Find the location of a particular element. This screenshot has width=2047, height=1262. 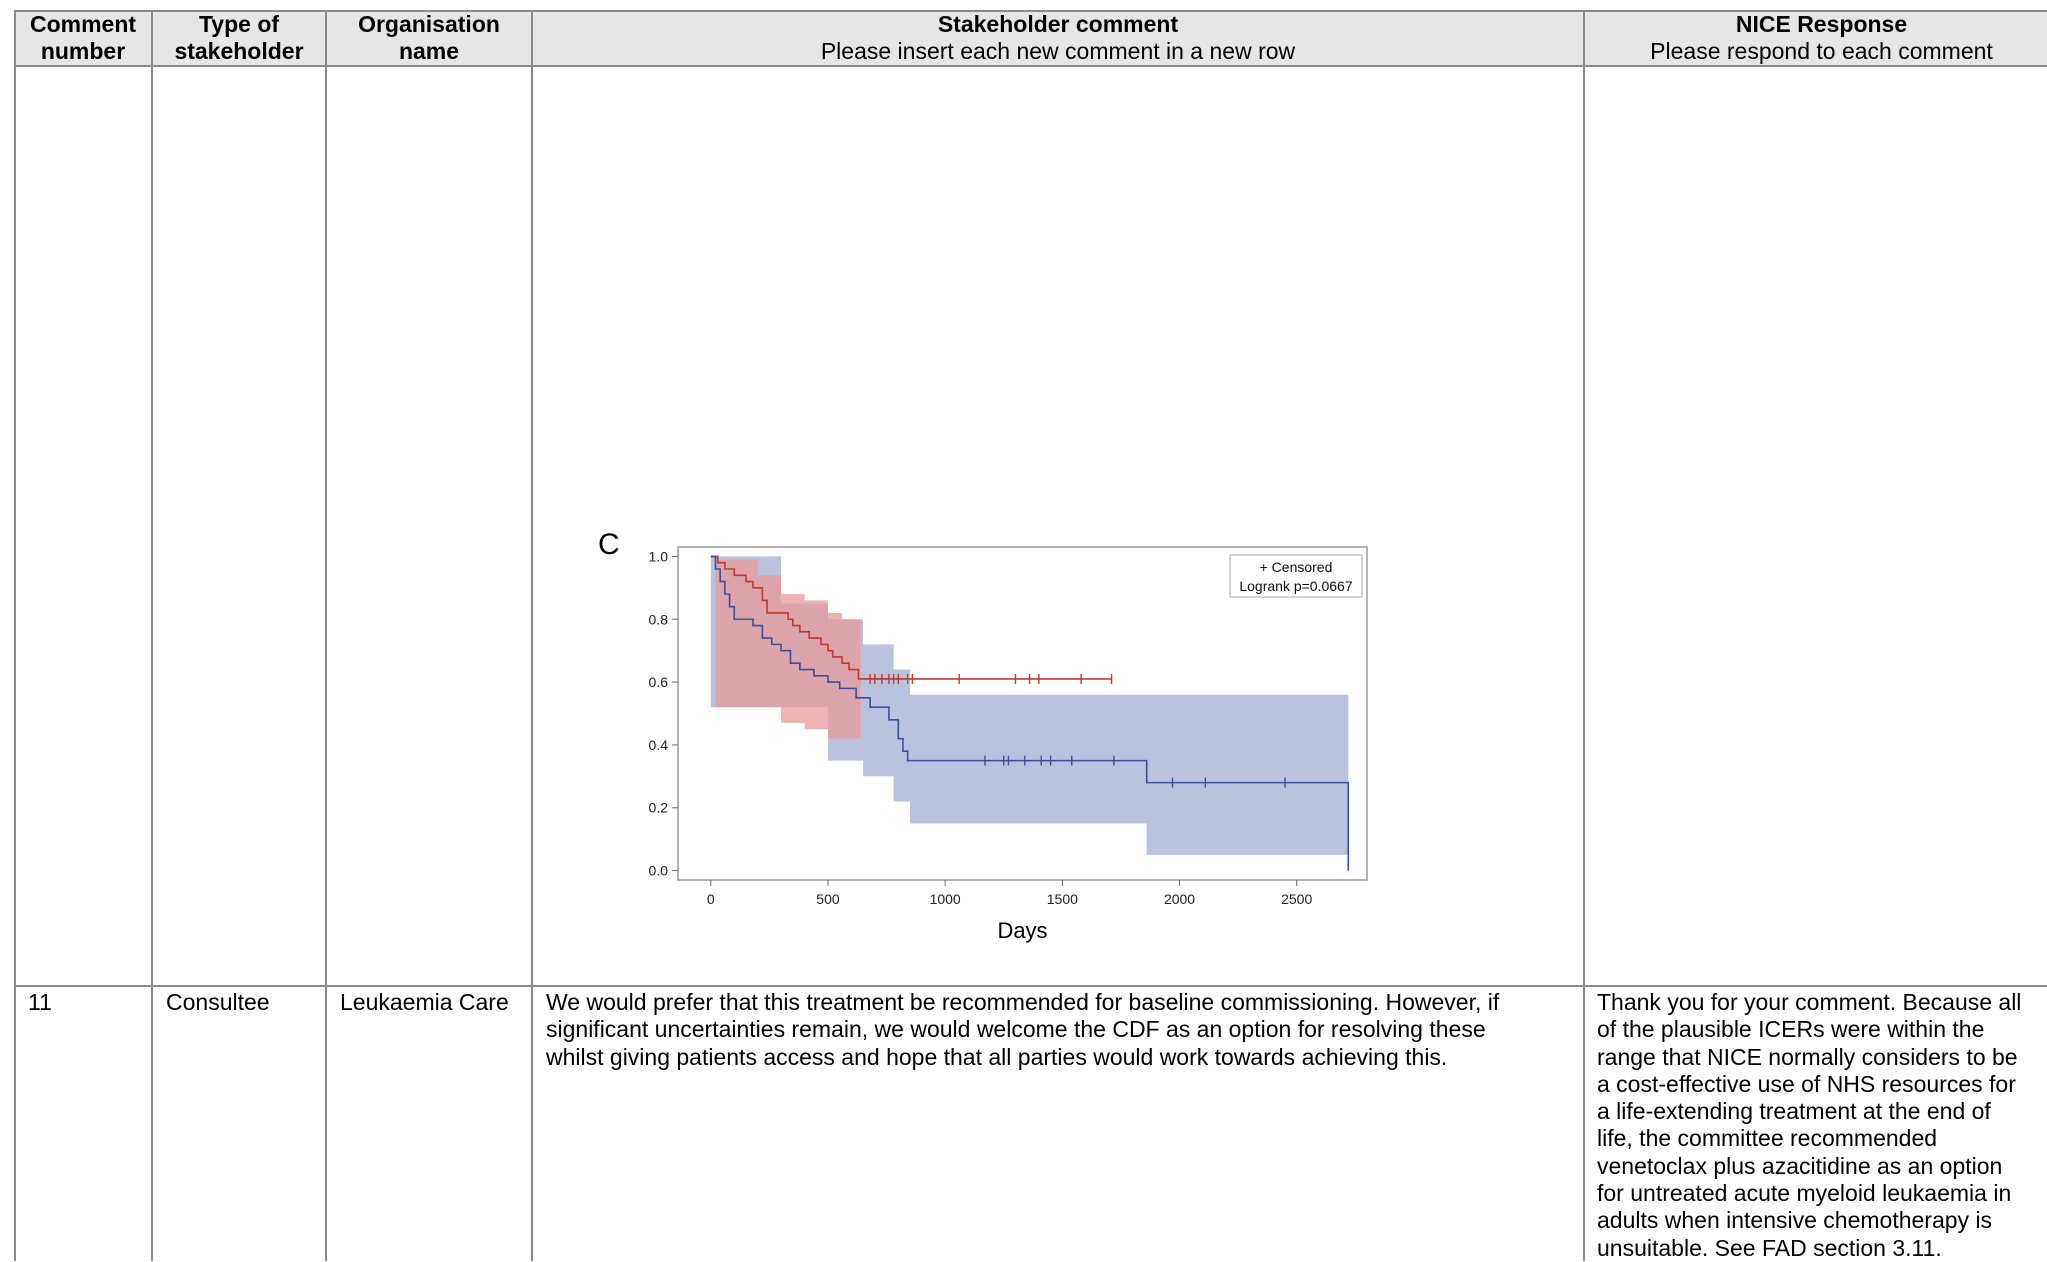

header-title: Type of stakeholder is located at coordinates (239, 37).